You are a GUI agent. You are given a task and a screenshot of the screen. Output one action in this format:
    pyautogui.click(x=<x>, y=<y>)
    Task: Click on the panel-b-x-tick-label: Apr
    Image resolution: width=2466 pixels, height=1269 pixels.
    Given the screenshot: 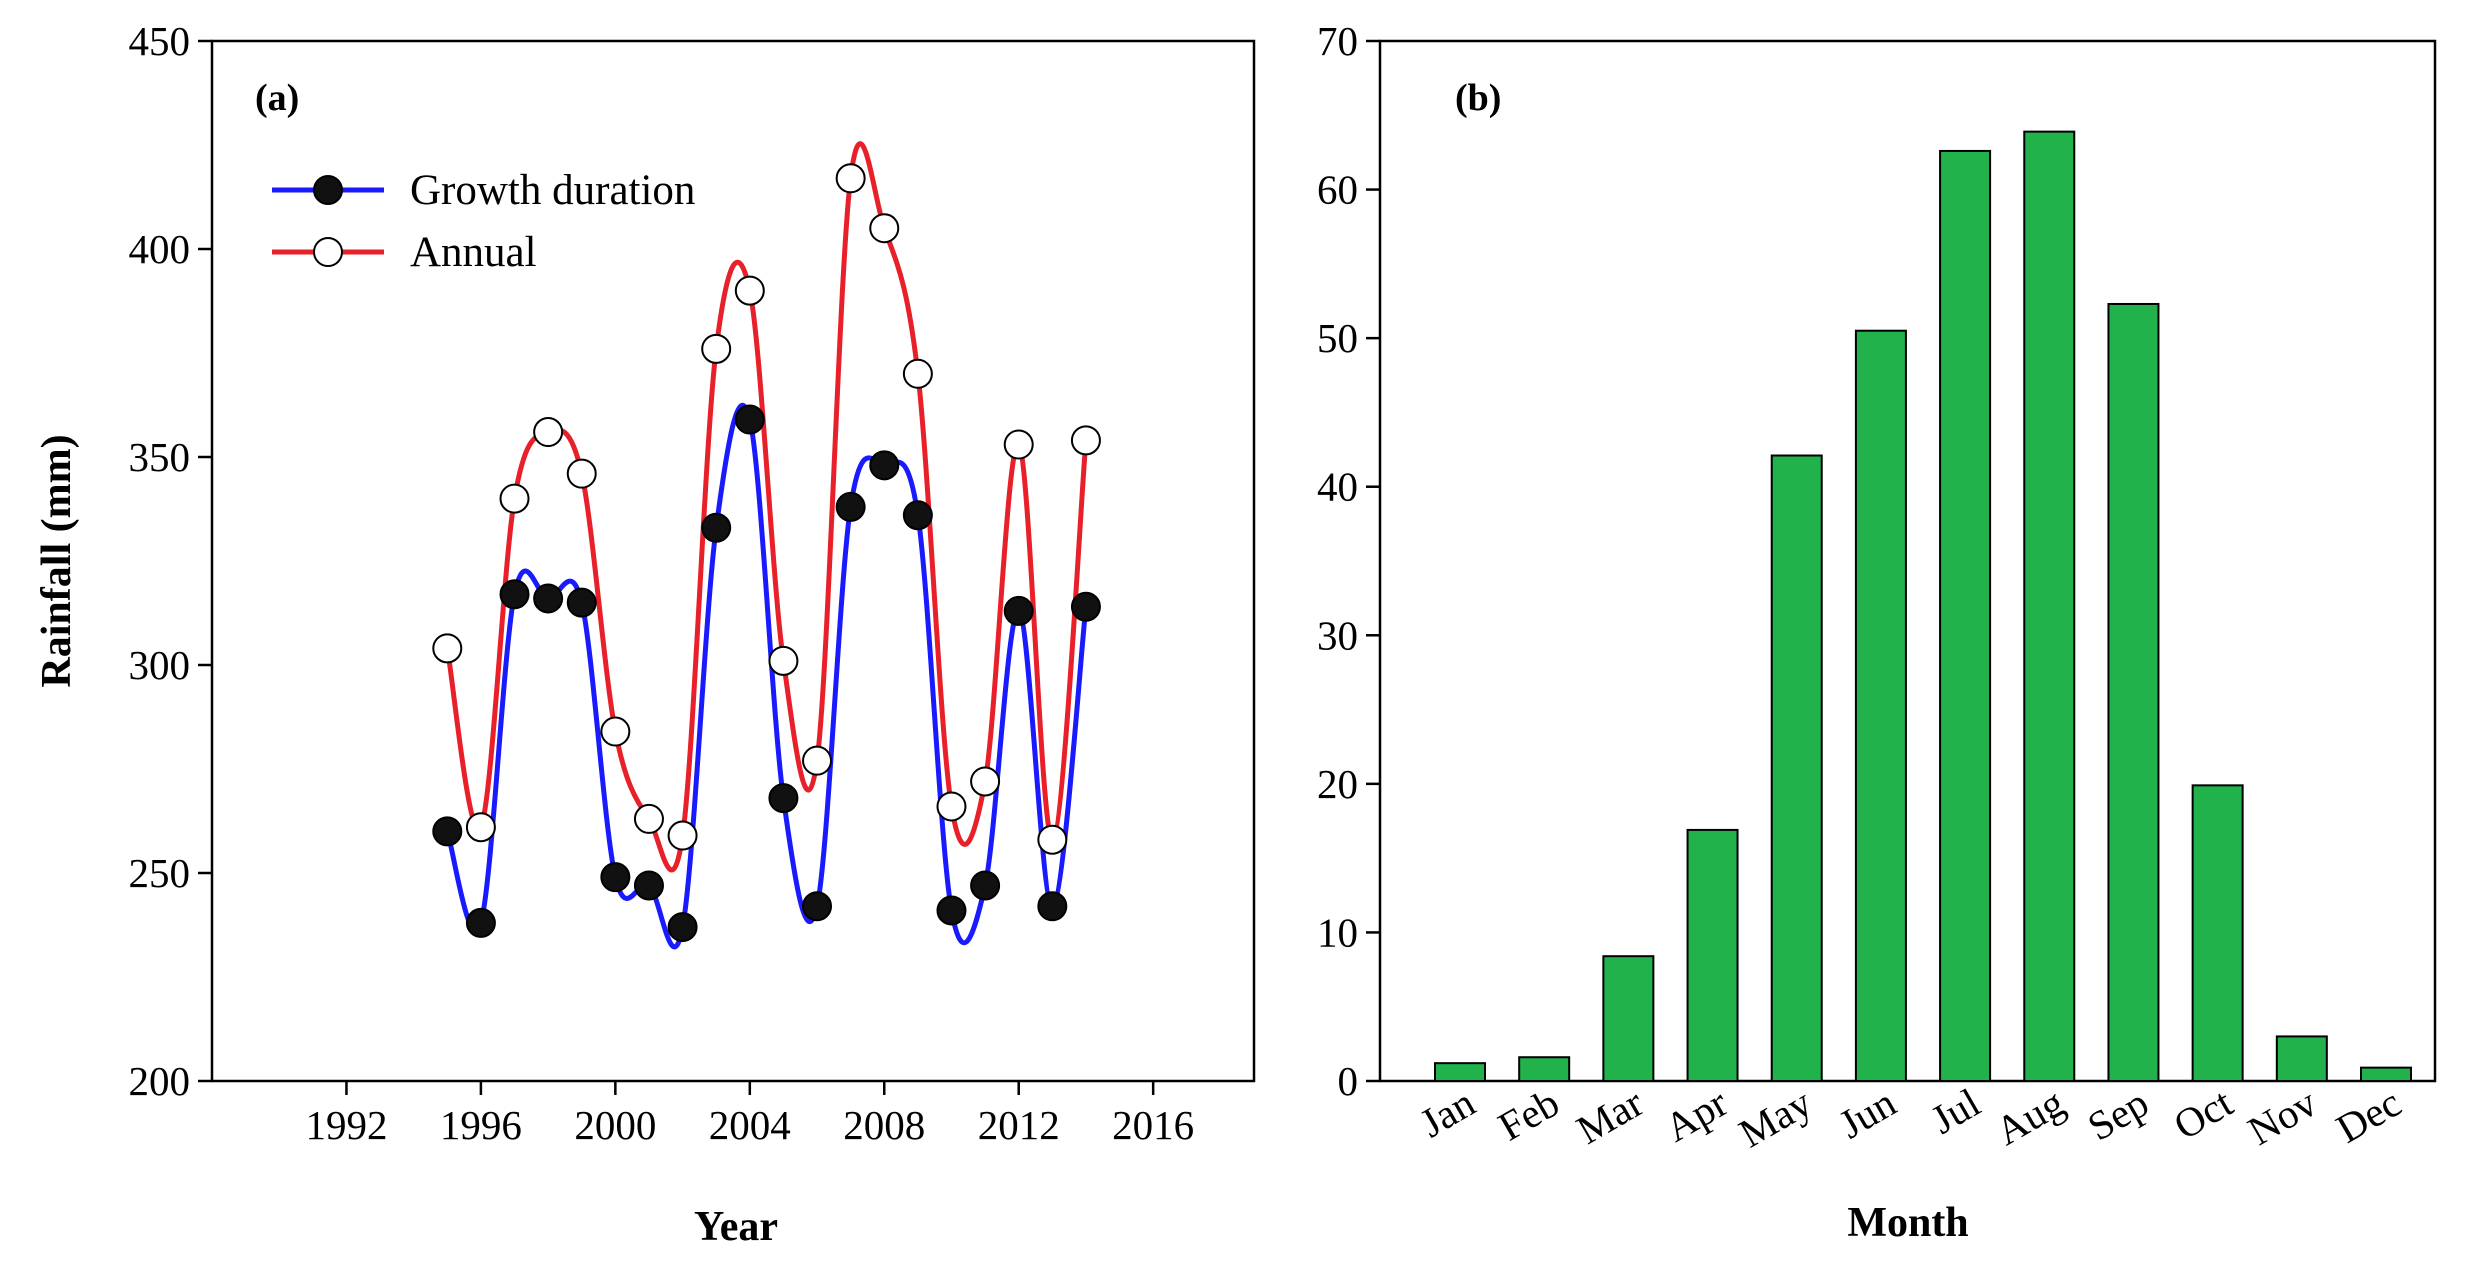 What is the action you would take?
    pyautogui.click(x=1696, y=1115)
    